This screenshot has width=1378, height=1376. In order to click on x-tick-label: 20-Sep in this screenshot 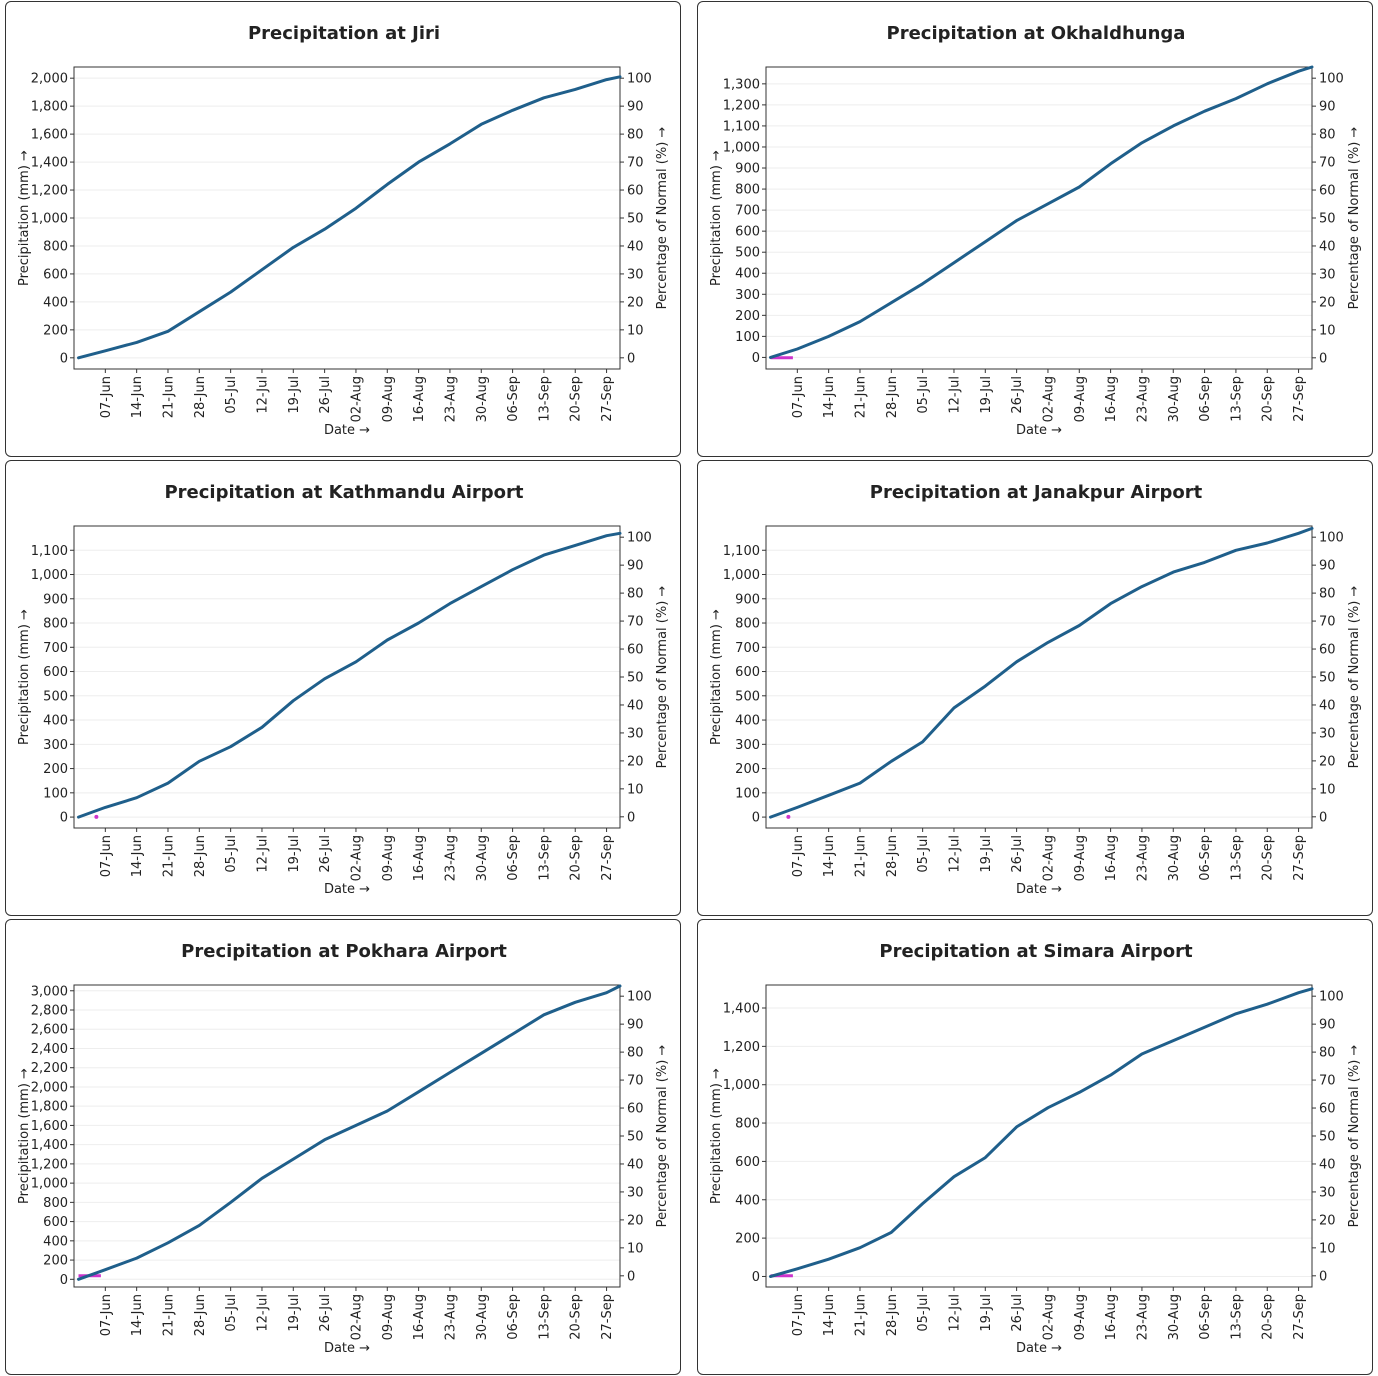, I will do `click(1268, 399)`.